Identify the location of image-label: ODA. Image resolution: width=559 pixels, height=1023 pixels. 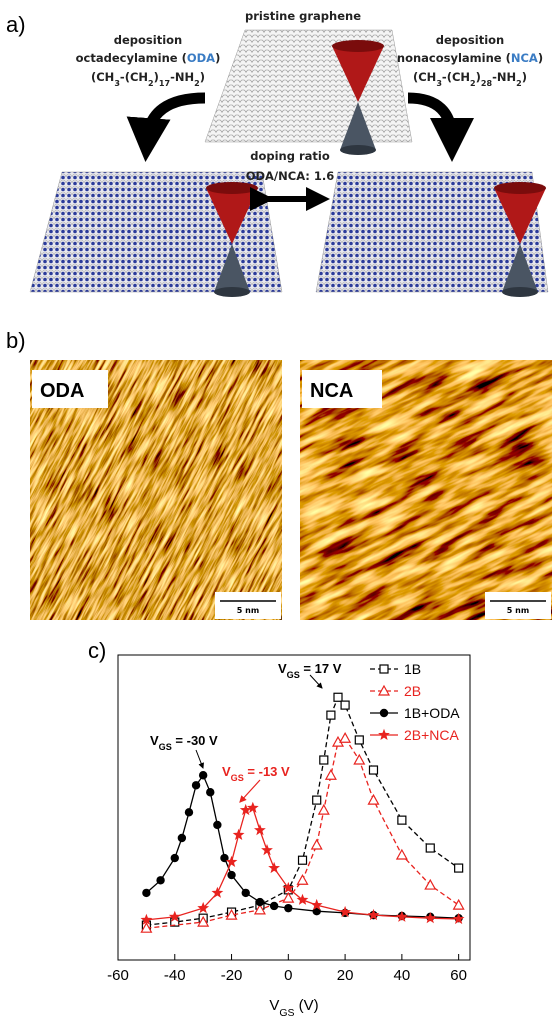
(62, 391).